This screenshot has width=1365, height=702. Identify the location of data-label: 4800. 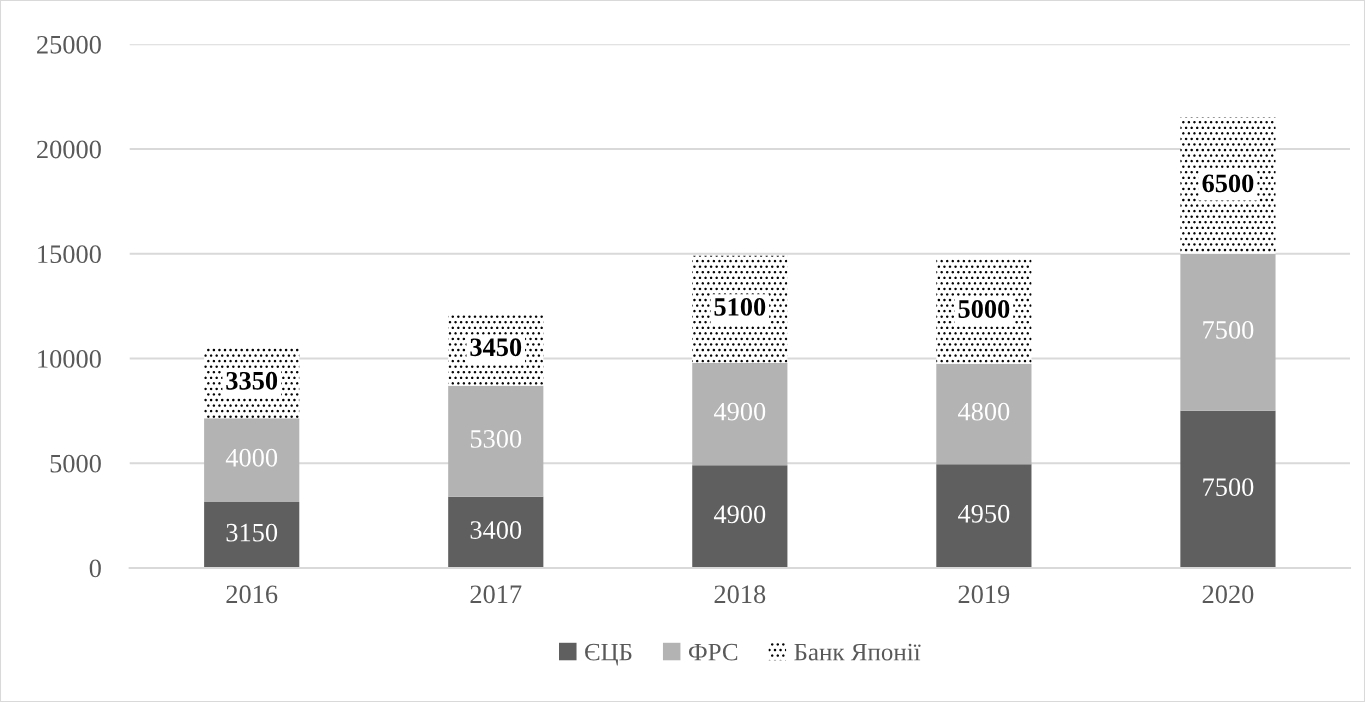
(984, 411).